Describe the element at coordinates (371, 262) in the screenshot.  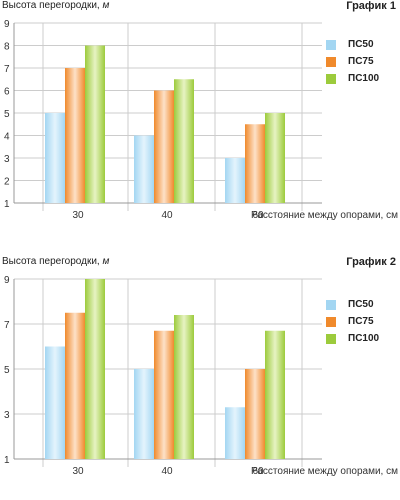
I see `chart-title: График 2` at that location.